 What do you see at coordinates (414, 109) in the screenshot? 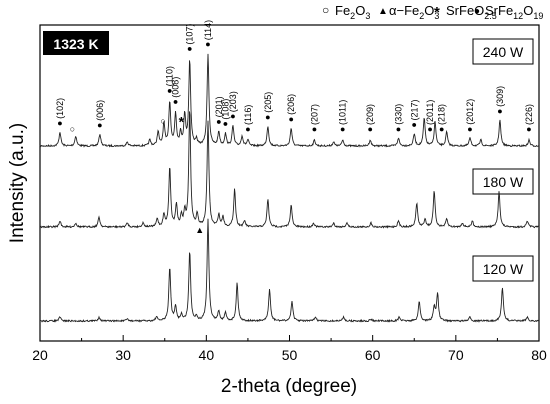
I see `peak-label: (217)` at bounding box center [414, 109].